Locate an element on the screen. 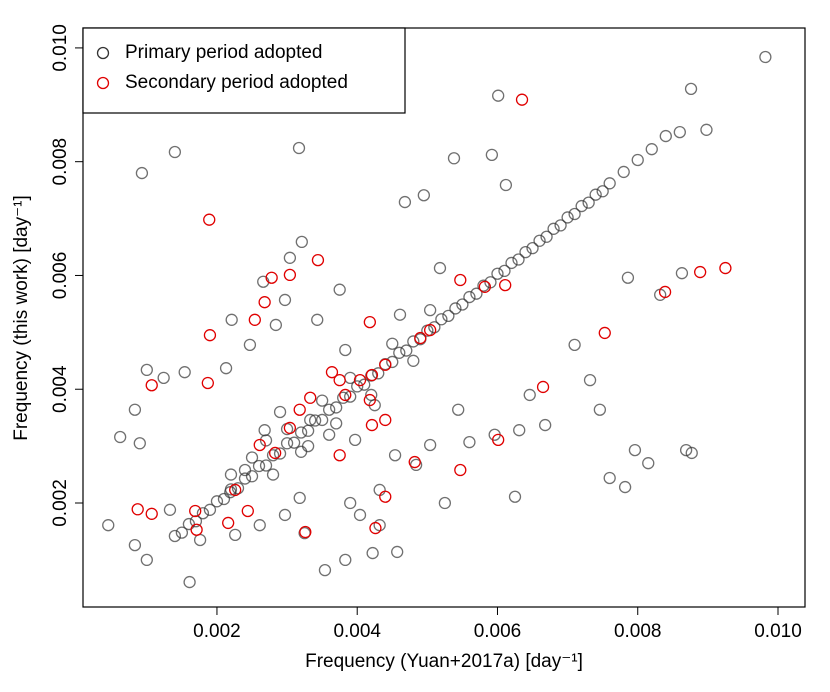 The image size is (830, 692). y-tick-label: 0.008 is located at coordinates (60, 162).